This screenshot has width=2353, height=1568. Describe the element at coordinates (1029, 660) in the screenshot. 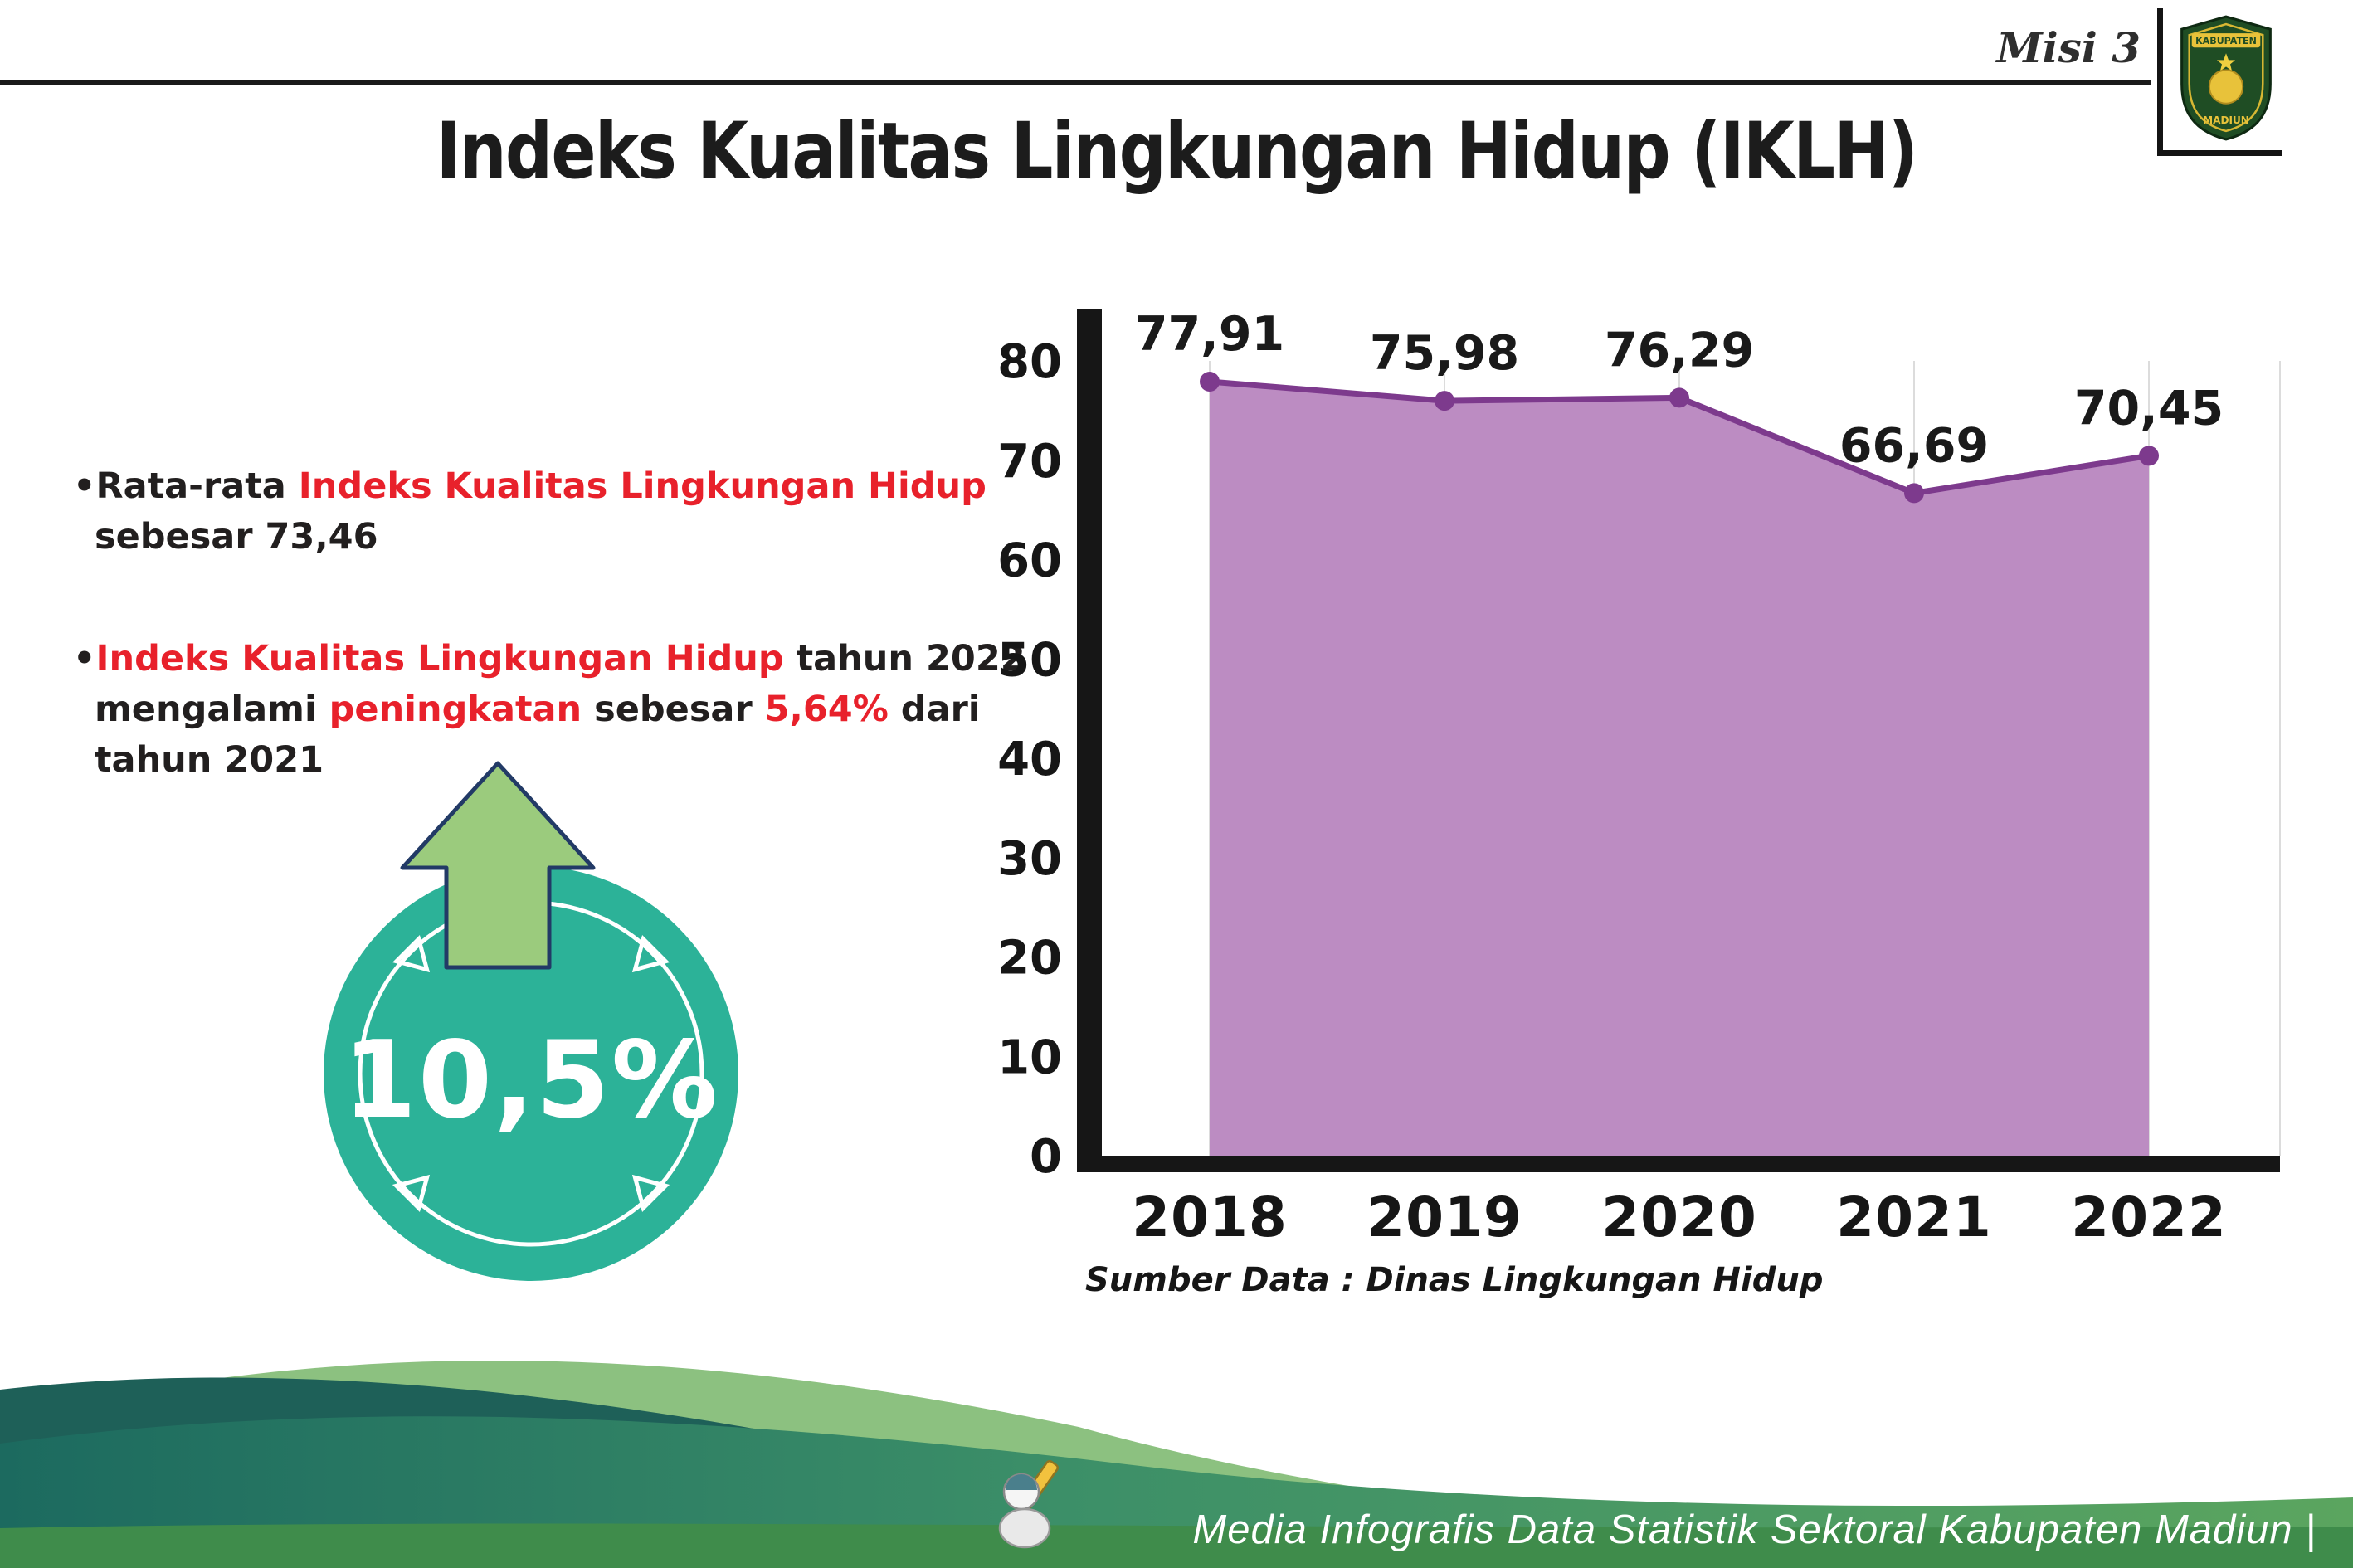

I see `y-tick-label: 50` at that location.